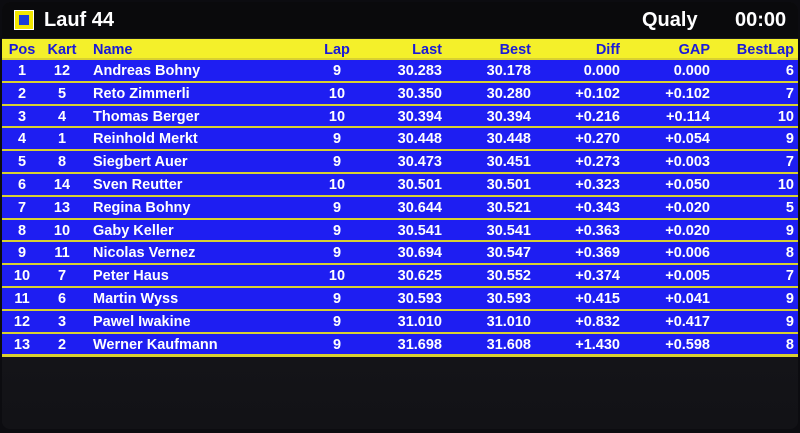 This screenshot has height=433, width=800. What do you see at coordinates (113, 50) in the screenshot?
I see `column-header: Name` at bounding box center [113, 50].